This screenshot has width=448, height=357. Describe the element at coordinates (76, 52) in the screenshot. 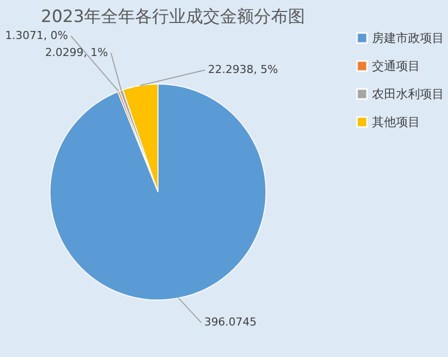

I see `data-label: 2.0299, 1%` at that location.